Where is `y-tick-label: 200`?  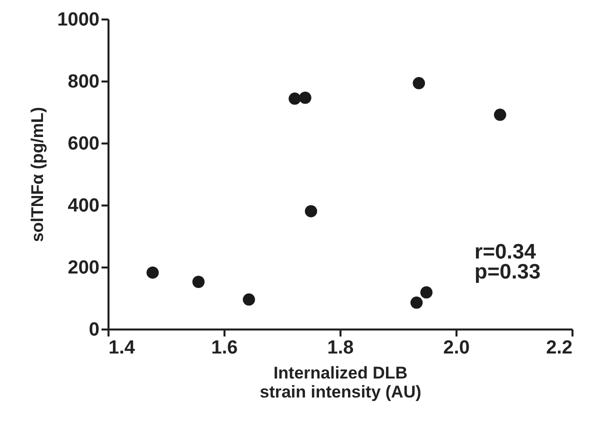
y-tick-label: 200 is located at coordinates (84, 268).